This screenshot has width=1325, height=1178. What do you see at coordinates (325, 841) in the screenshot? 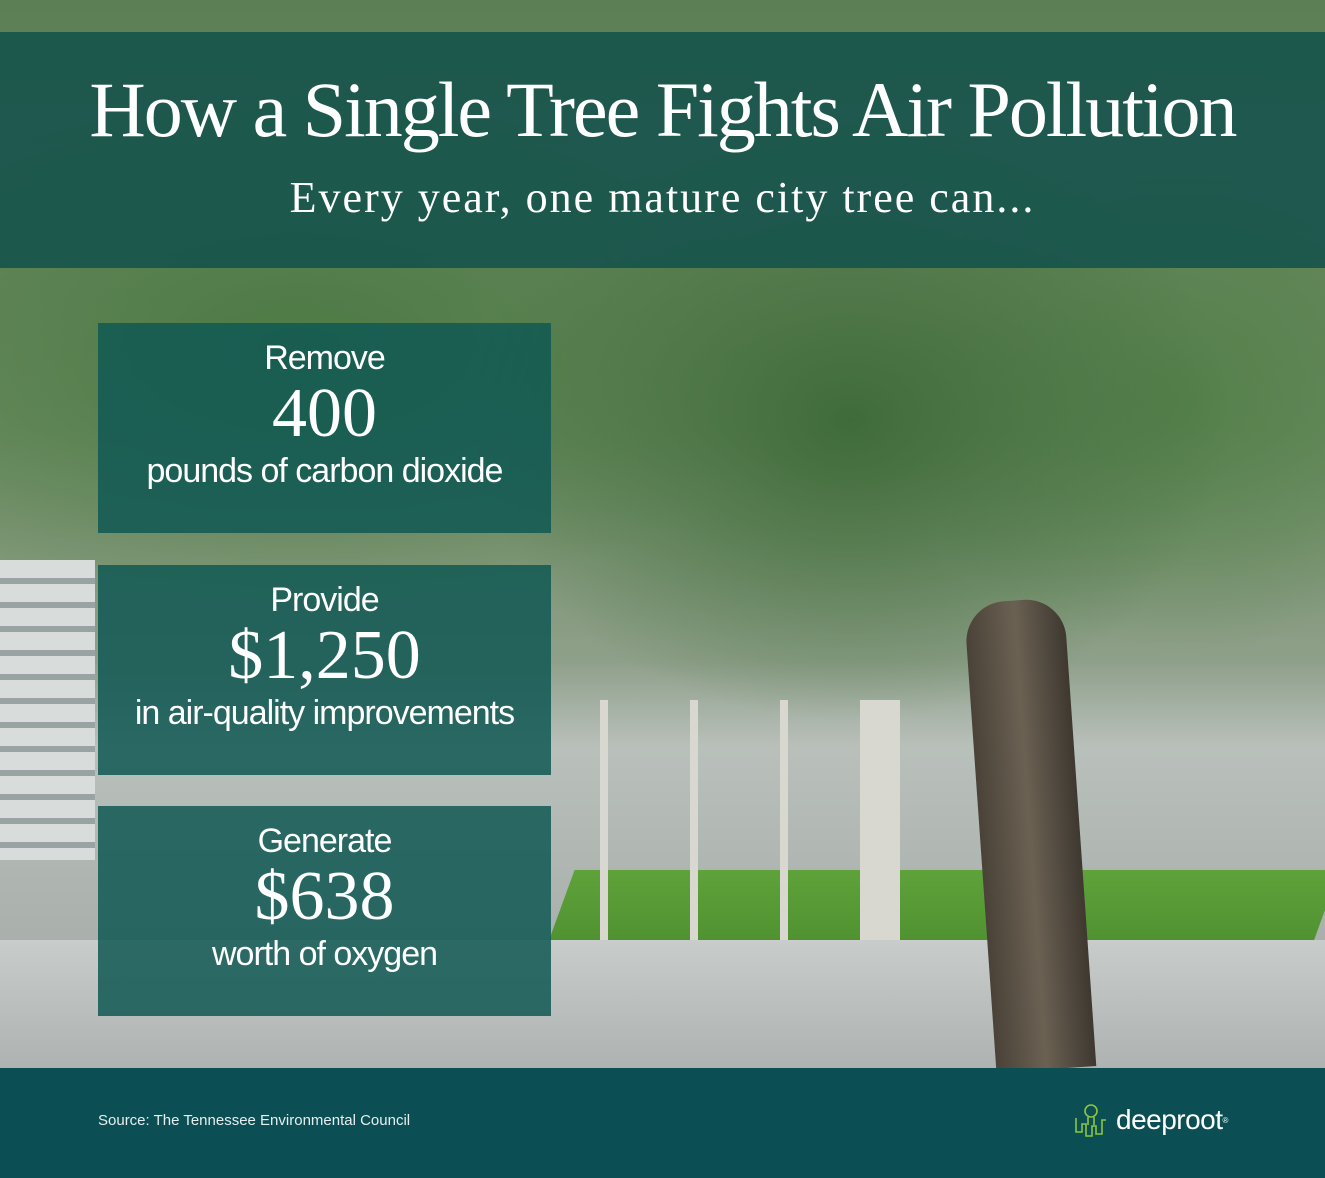
I see `fact-verb: Generate` at bounding box center [325, 841].